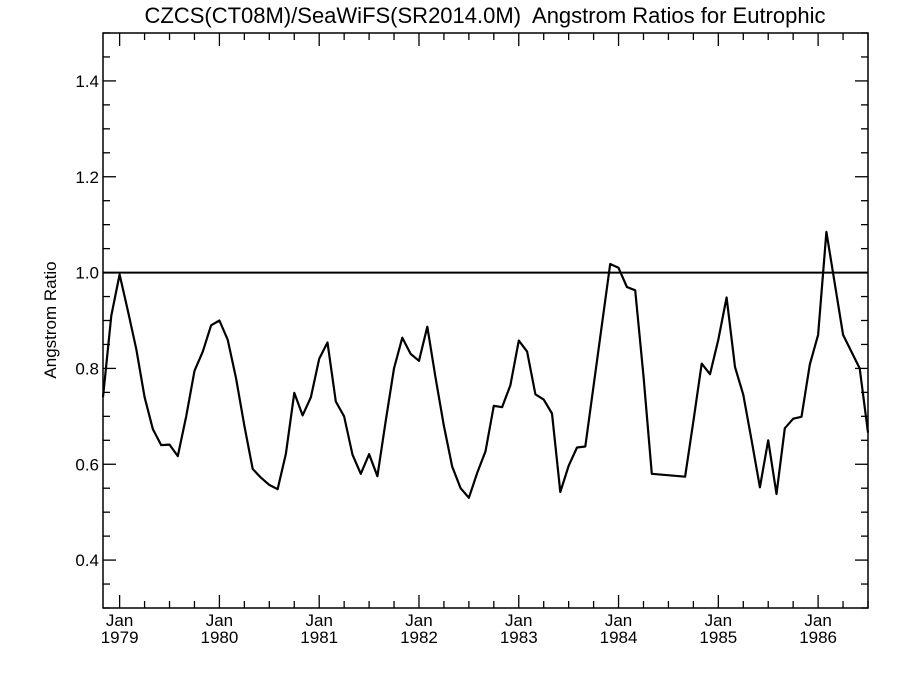 The height and width of the screenshot is (675, 900). I want to click on x-tick-label-year: 1981, so click(319, 637).